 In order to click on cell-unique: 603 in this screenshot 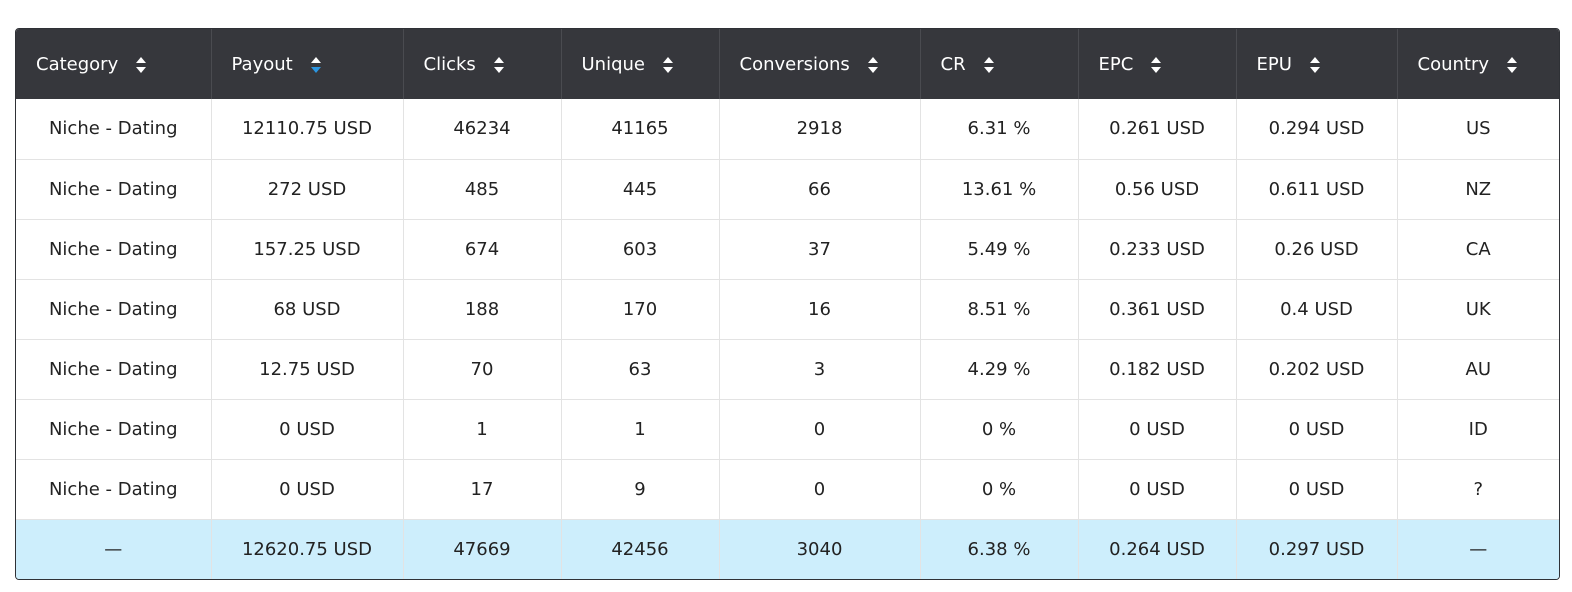, I will do `click(640, 248)`.